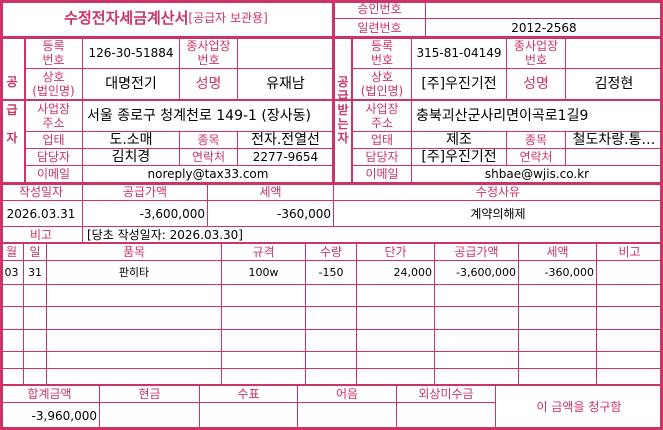 This screenshot has width=663, height=430. Describe the element at coordinates (1, 215) in the screenshot. I see `border-left` at that location.